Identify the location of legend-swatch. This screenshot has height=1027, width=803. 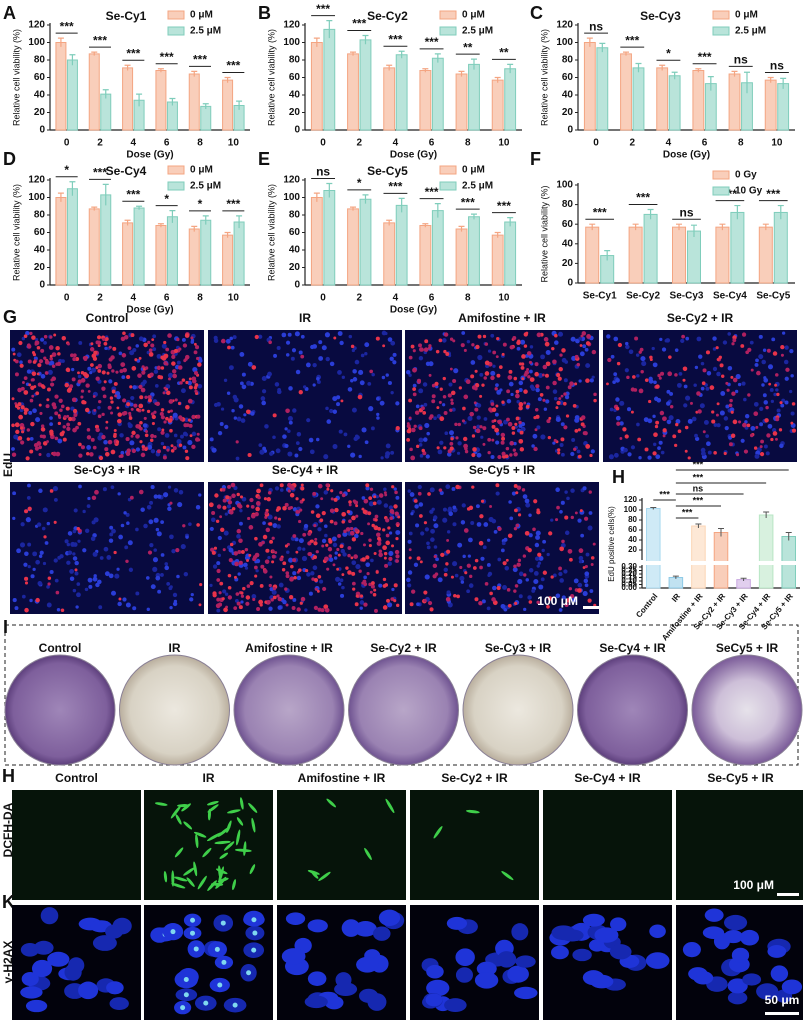
(721, 175).